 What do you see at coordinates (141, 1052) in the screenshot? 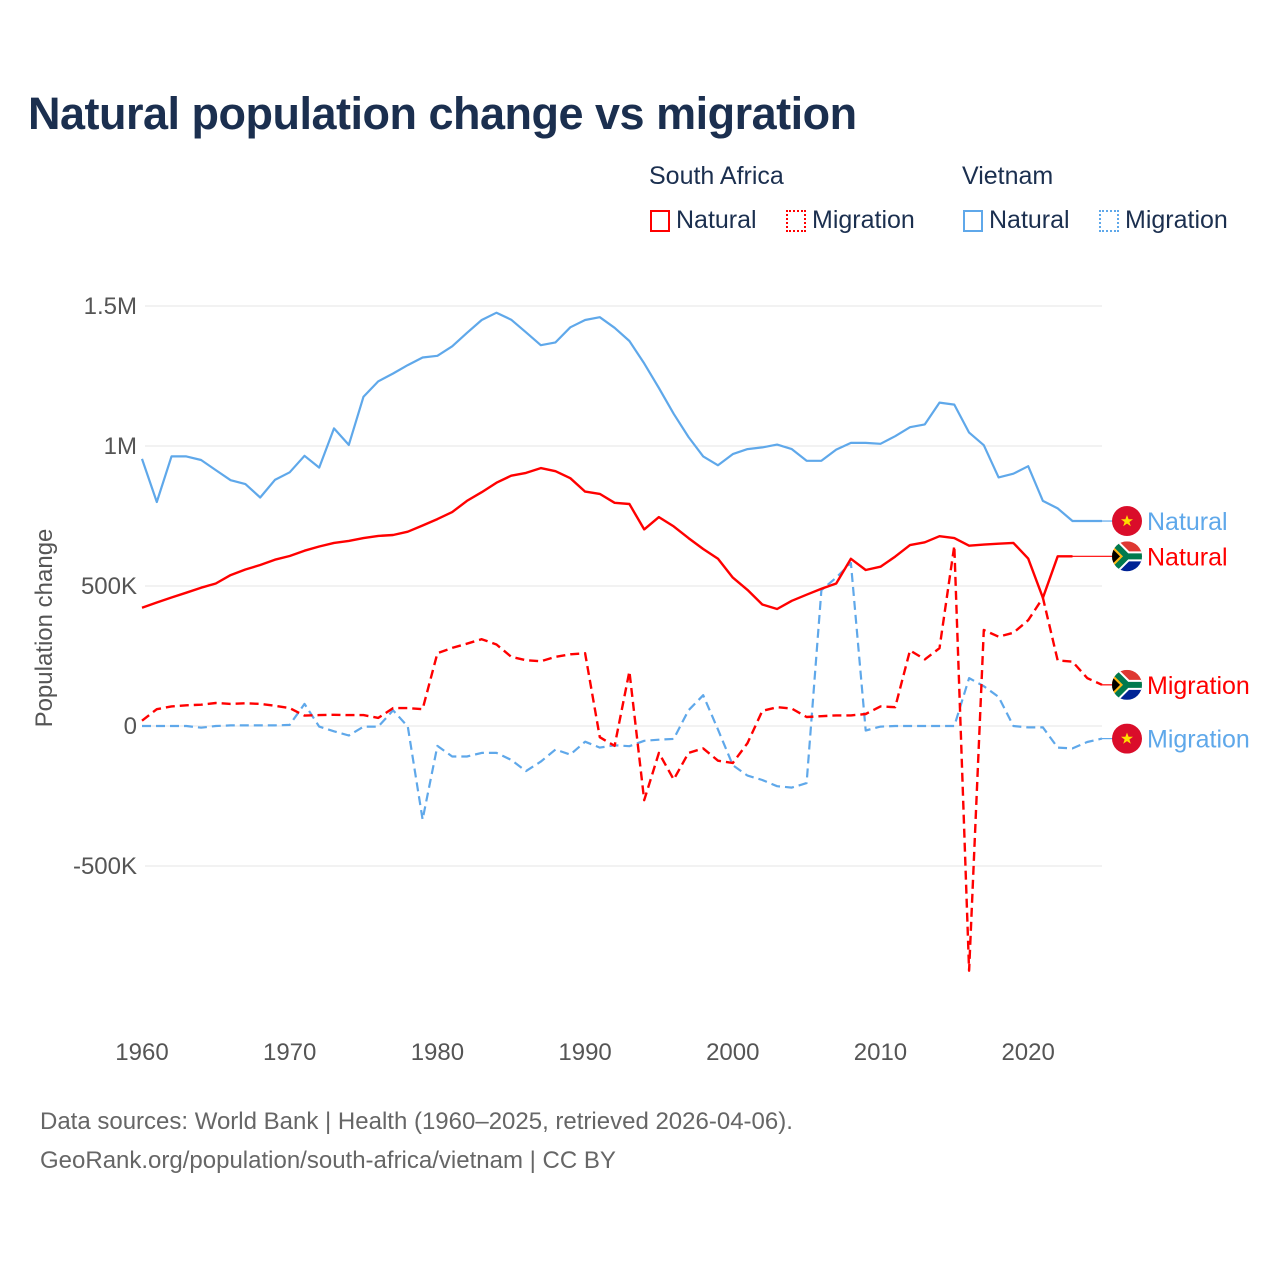
I see `x-tick-label: 1960` at bounding box center [141, 1052].